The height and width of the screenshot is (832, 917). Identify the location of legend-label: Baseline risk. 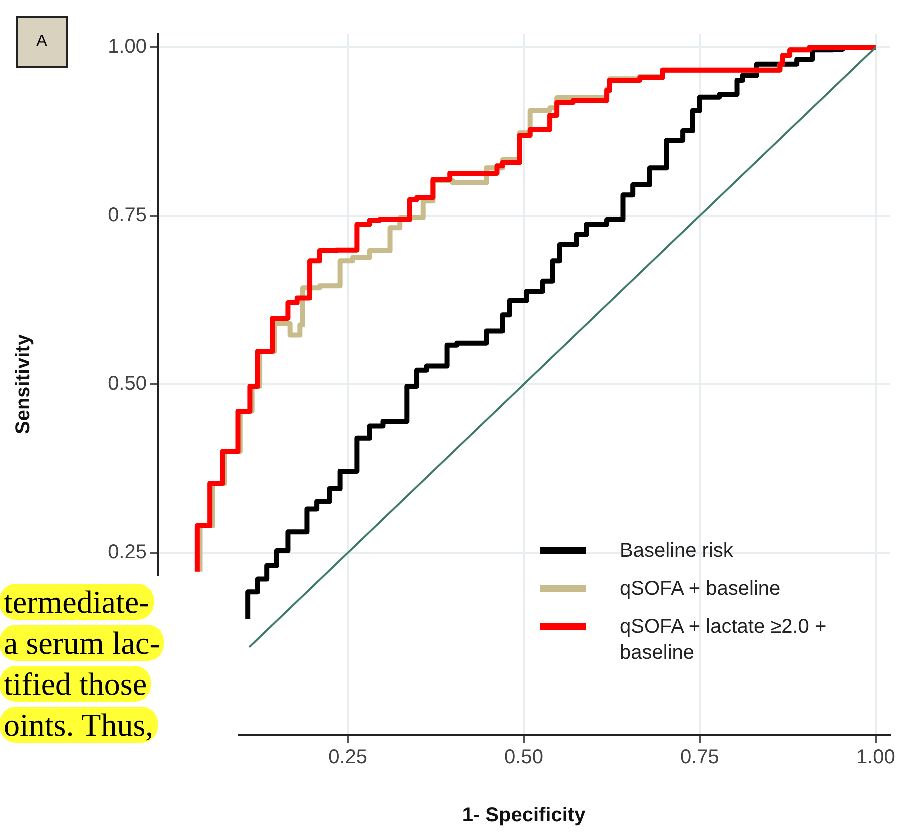
(677, 551).